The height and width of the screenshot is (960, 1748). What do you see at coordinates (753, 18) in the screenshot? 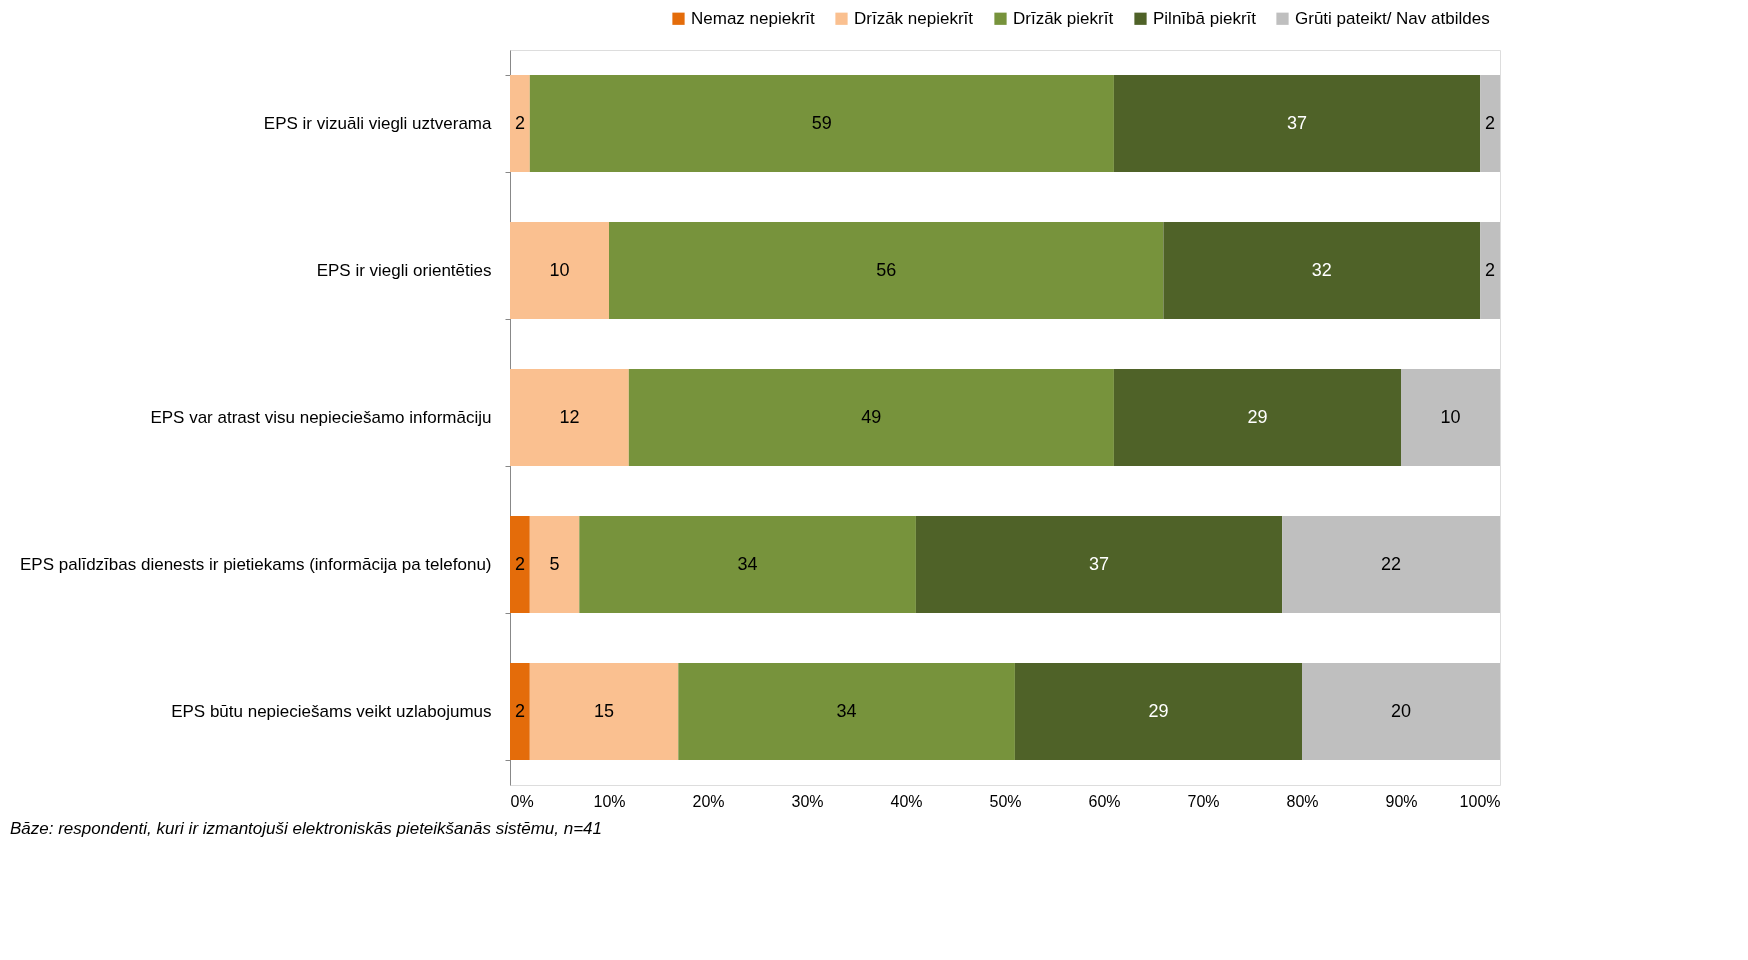
I see `legend-label: Nemaz nepiekrīt` at bounding box center [753, 18].